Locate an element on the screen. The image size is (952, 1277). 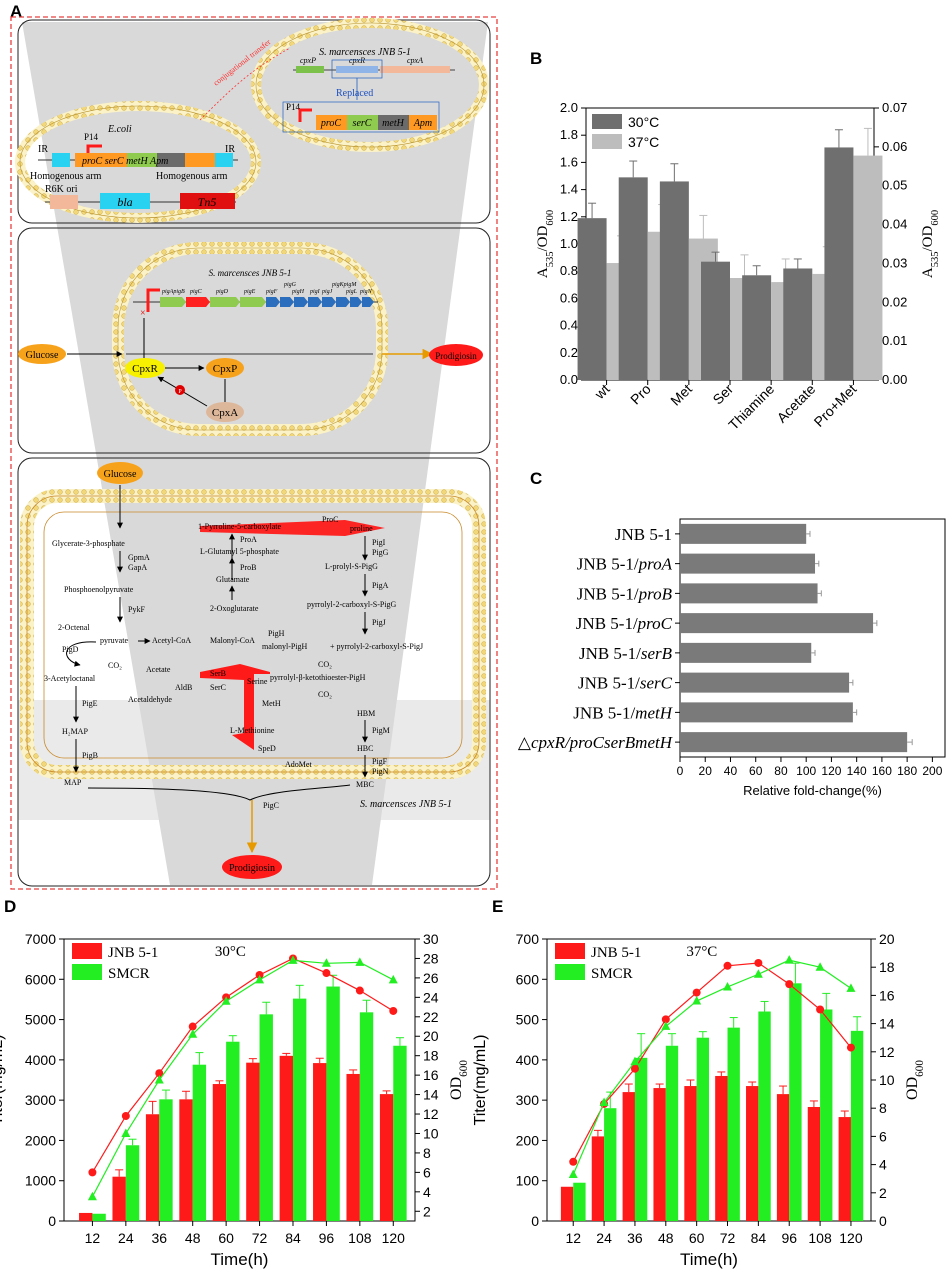
prodigiosin-label-box2: Prodigiosin is located at coordinates (456, 356).